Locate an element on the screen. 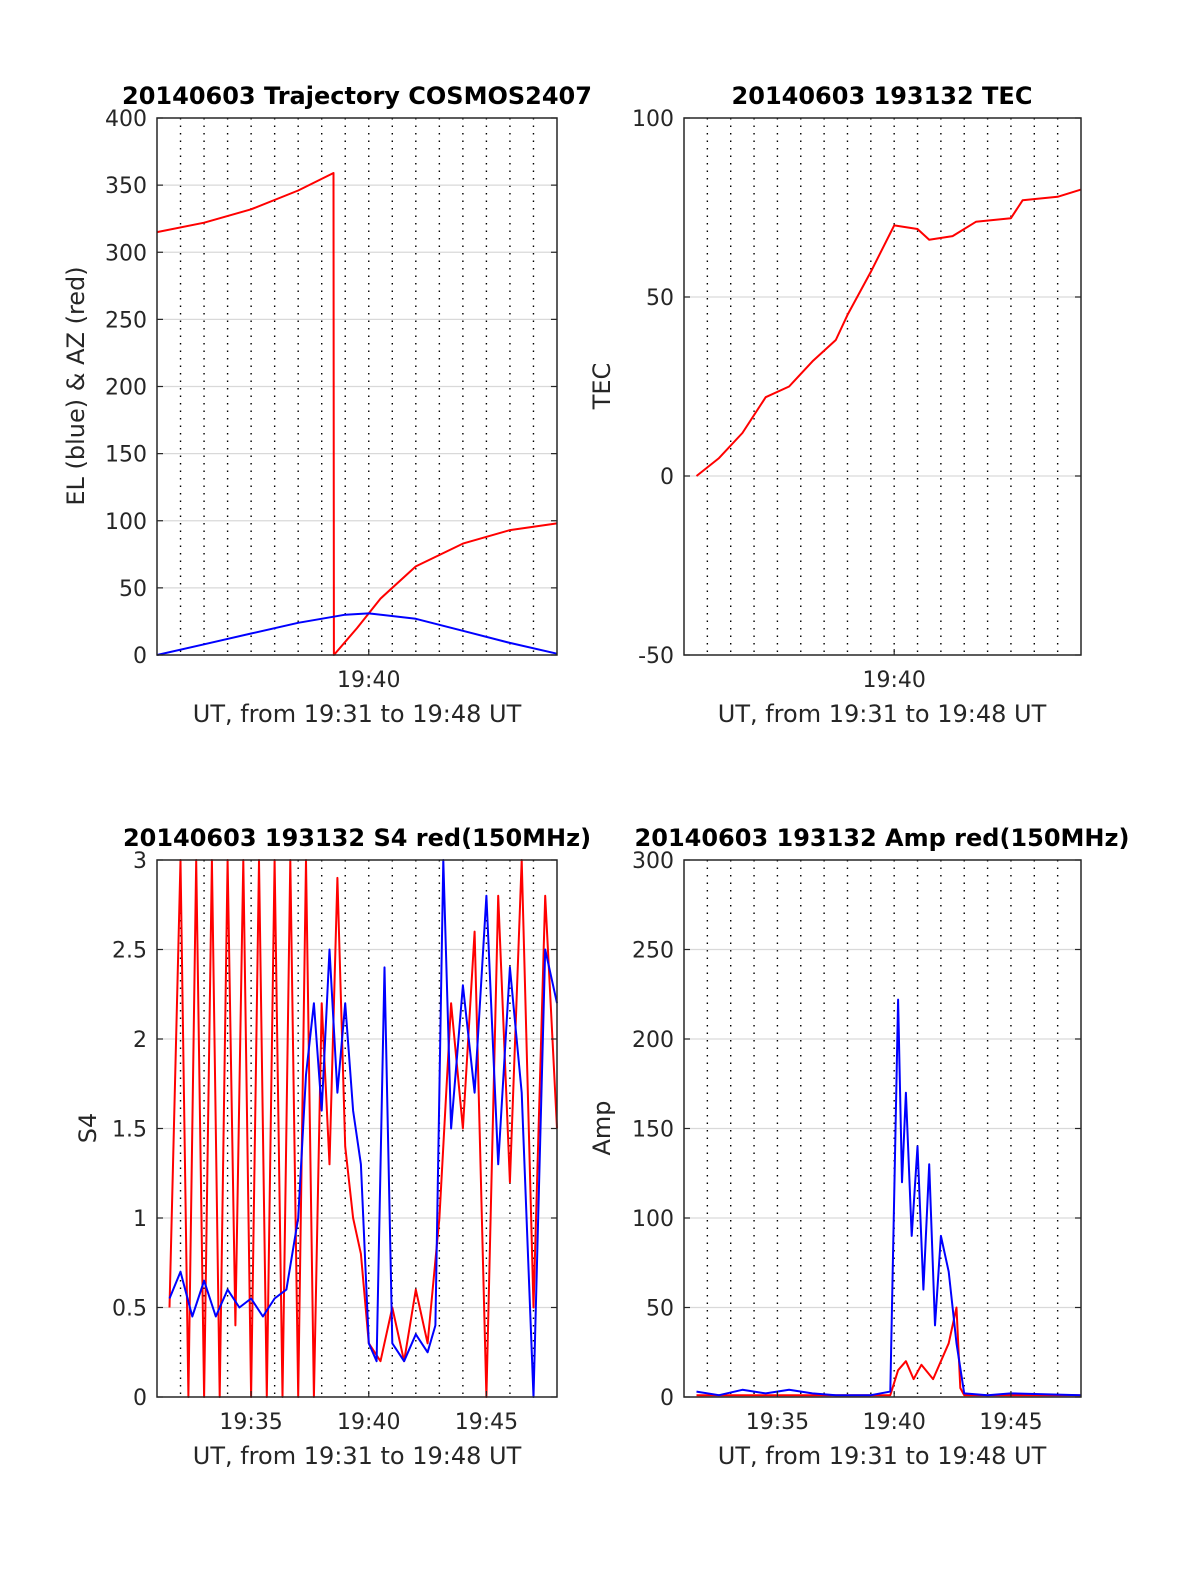 The height and width of the screenshot is (1575, 1200). s4-series is located at coordinates (363, 1128).